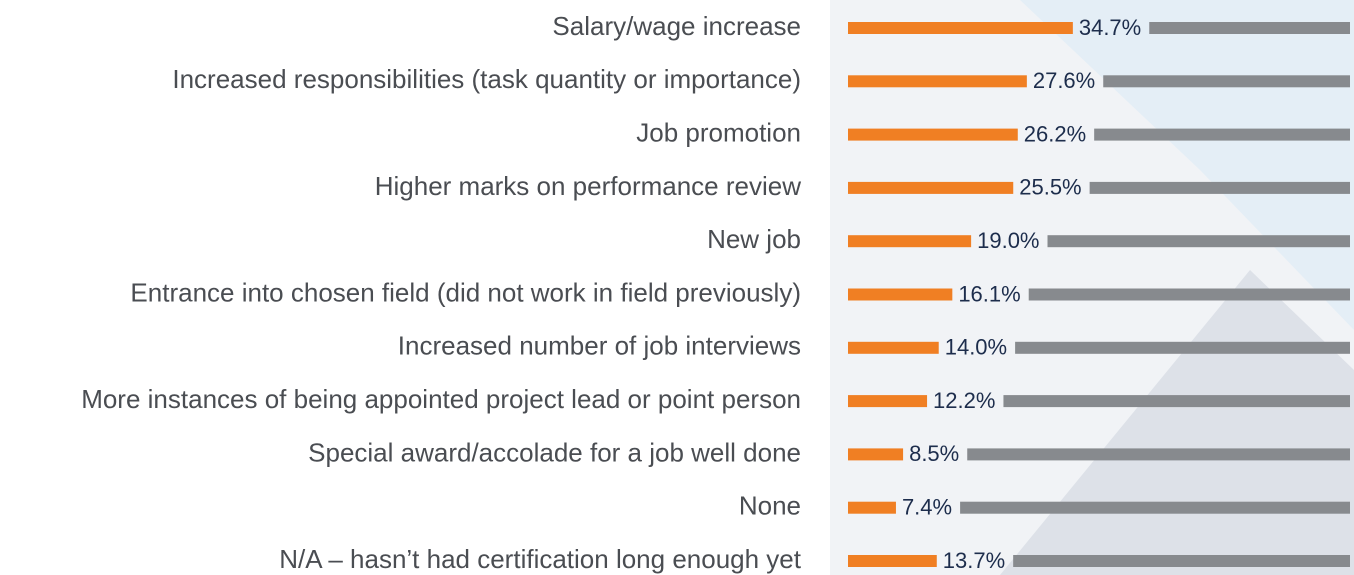 This screenshot has height=575, width=1354. Describe the element at coordinates (599, 346) in the screenshot. I see `category-label: Increased number of job interviews` at that location.